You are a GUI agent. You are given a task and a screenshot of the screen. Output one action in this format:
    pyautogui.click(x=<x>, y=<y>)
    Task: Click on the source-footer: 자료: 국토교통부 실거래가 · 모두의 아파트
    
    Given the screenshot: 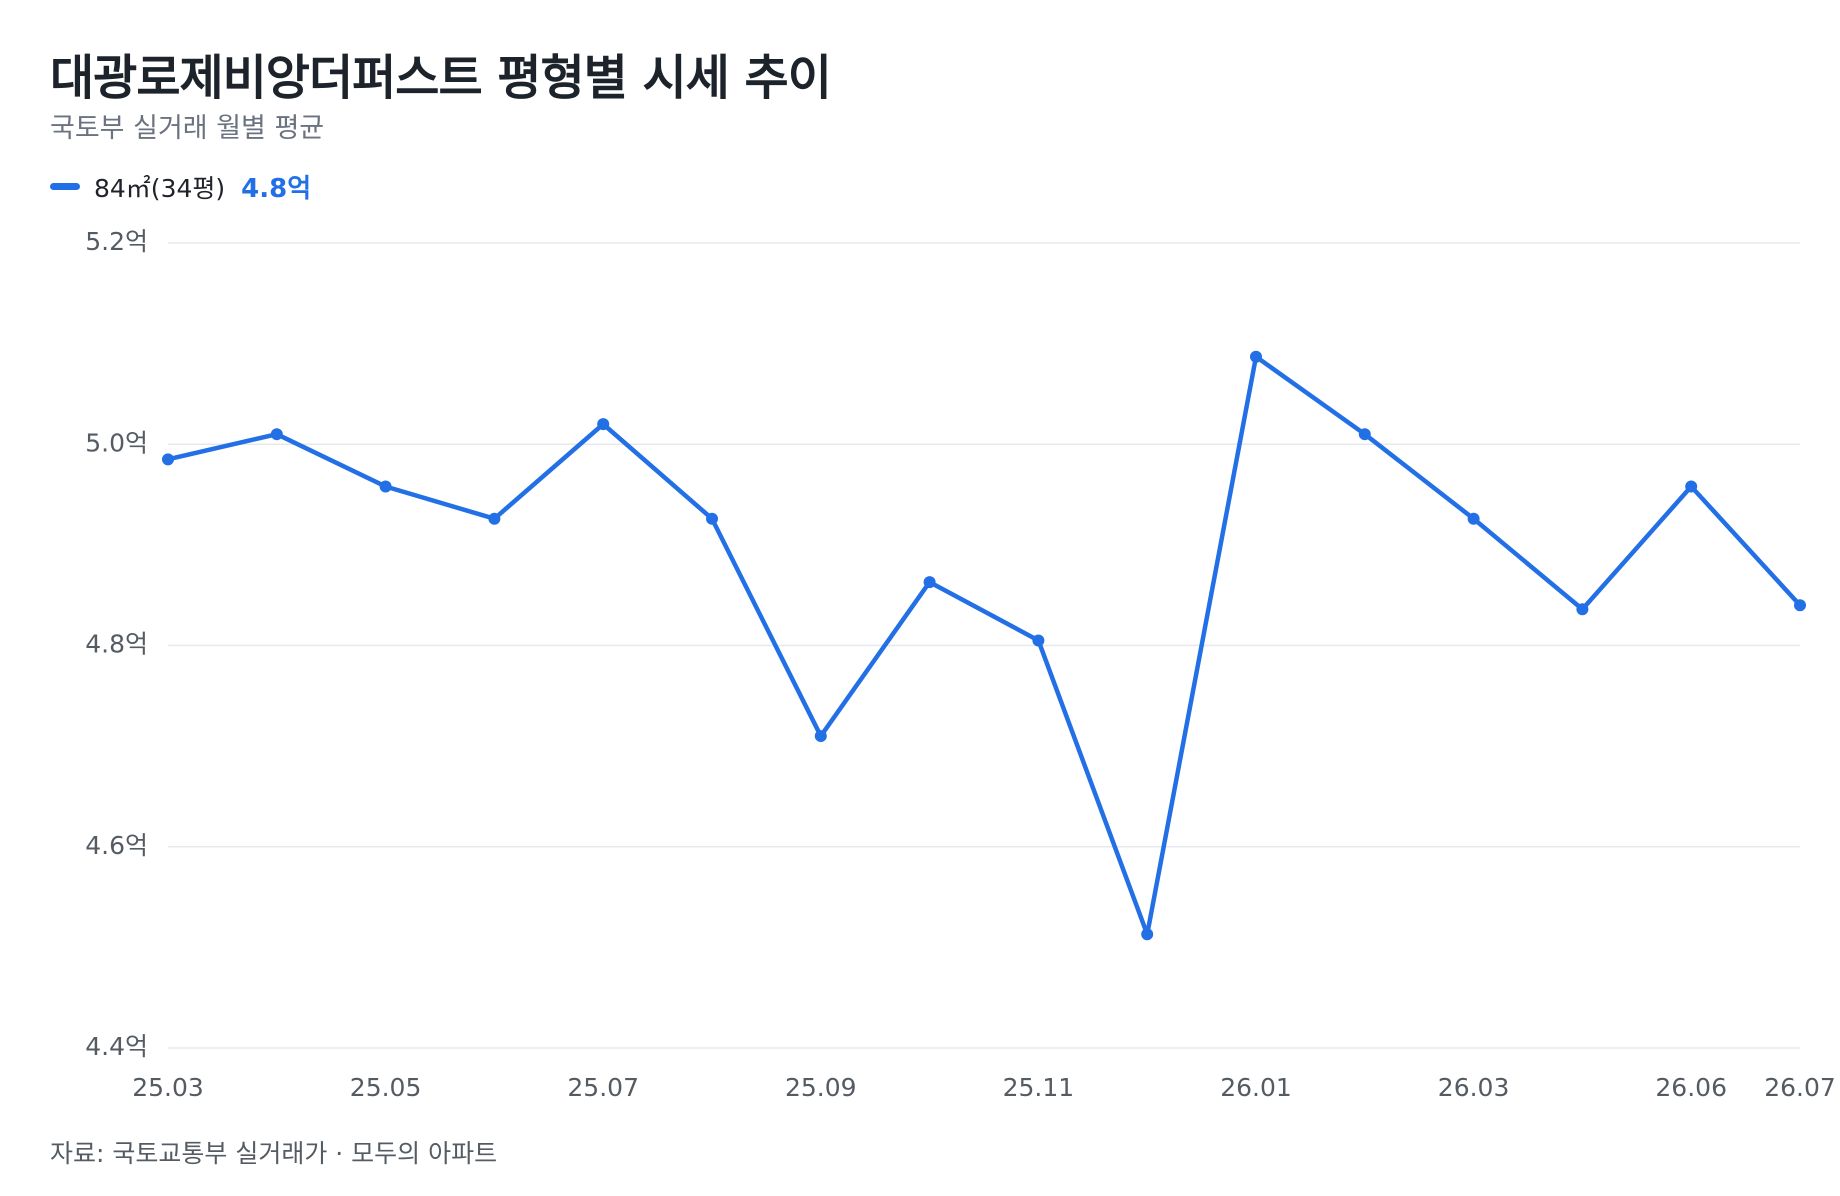 What is the action you would take?
    pyautogui.click(x=274, y=1153)
    